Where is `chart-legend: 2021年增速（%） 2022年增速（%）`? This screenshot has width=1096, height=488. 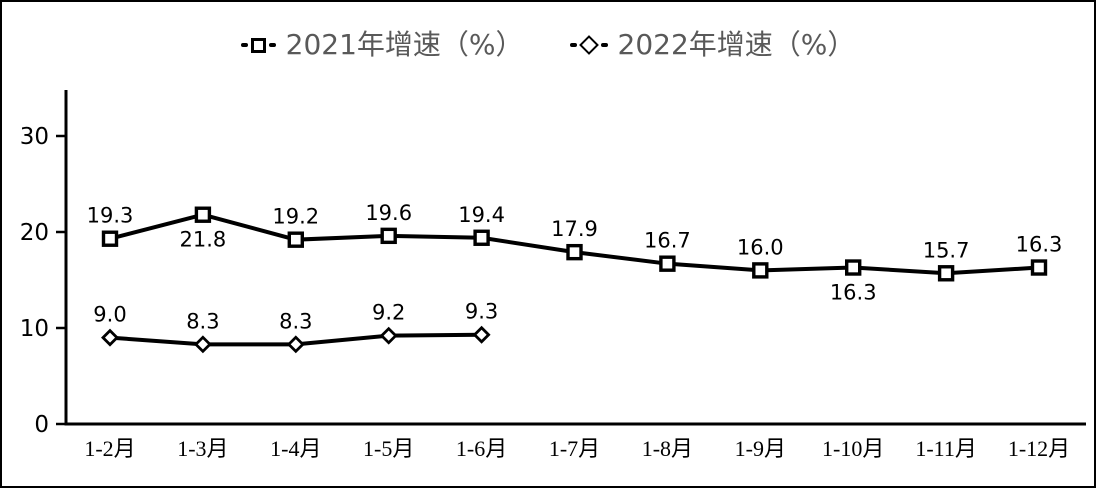 chart-legend: 2021年增速（%） 2022年增速（%） is located at coordinates (548, 44).